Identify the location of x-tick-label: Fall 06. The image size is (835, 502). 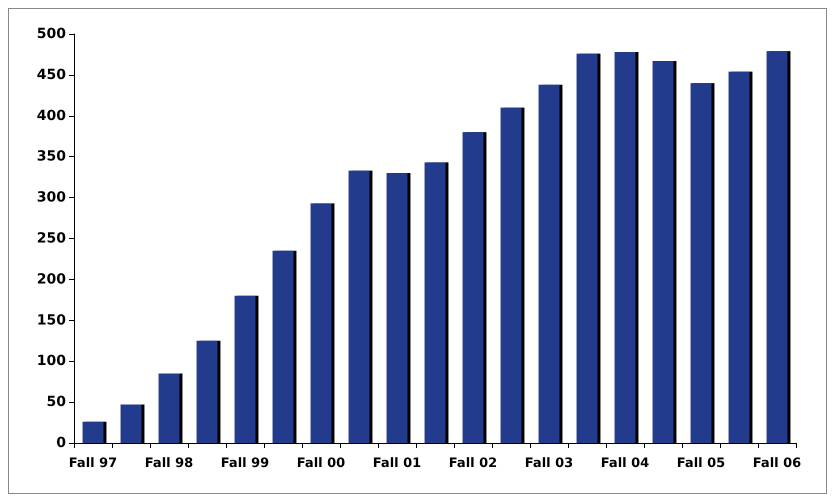
(777, 463).